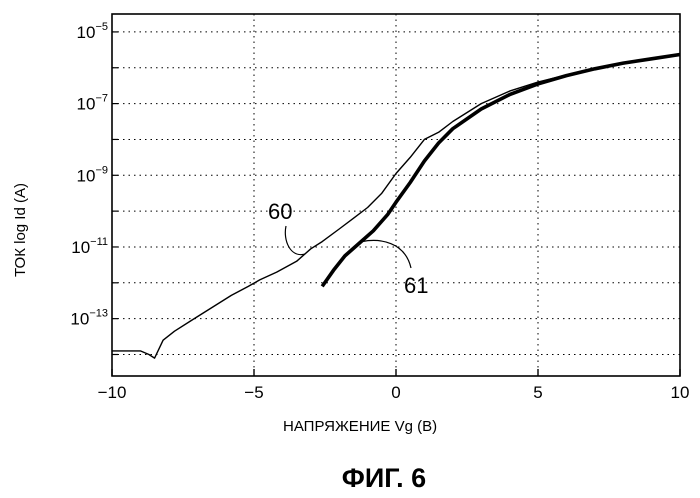 Image resolution: width=700 pixels, height=498 pixels. I want to click on y-tick-label: 10⁻⁵, so click(92, 31).